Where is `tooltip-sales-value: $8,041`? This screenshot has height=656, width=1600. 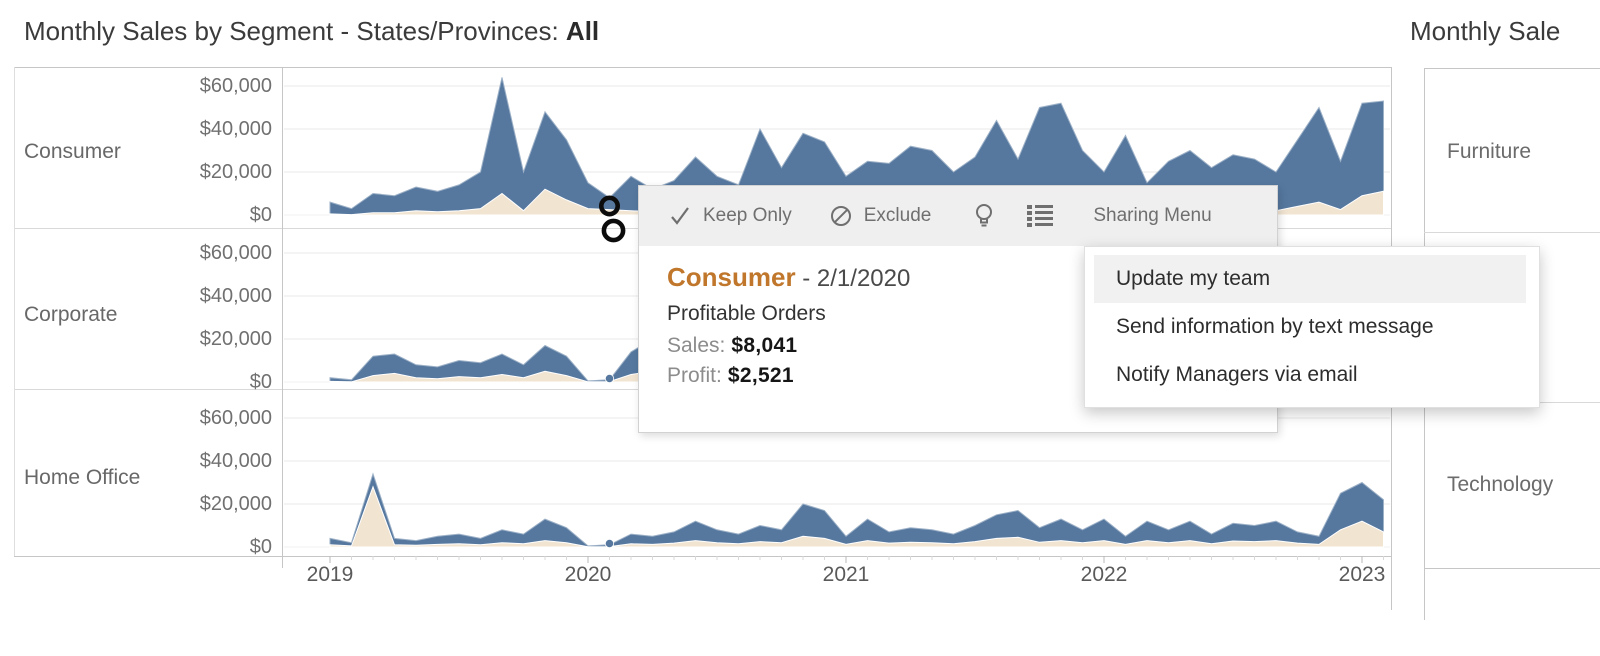
tooltip-sales-value: $8,041 is located at coordinates (764, 345).